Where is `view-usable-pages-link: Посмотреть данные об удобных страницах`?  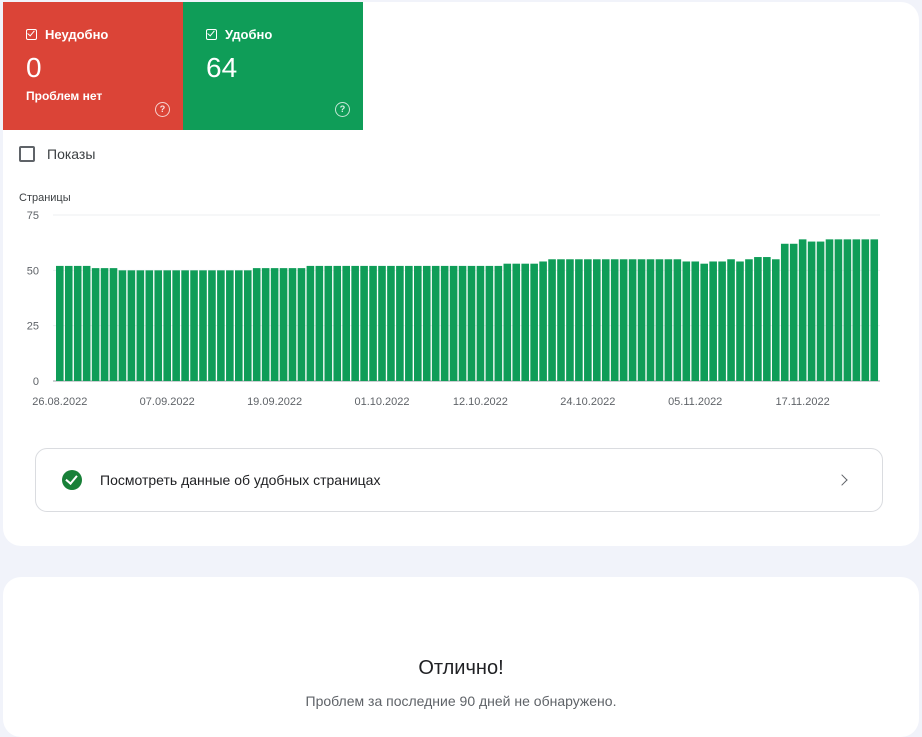 view-usable-pages-link: Посмотреть данные об удобных страницах is located at coordinates (459, 480).